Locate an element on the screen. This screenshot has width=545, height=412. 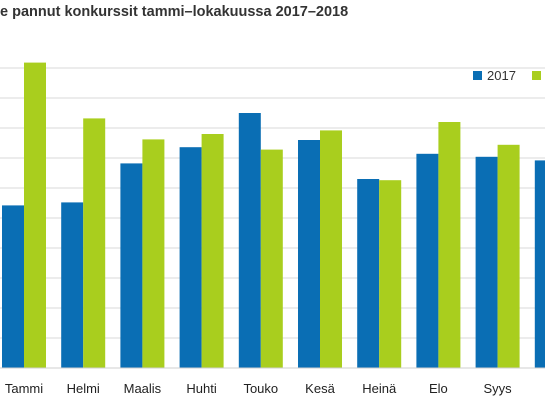
bar-kesä-series-2 is located at coordinates (331, 249).